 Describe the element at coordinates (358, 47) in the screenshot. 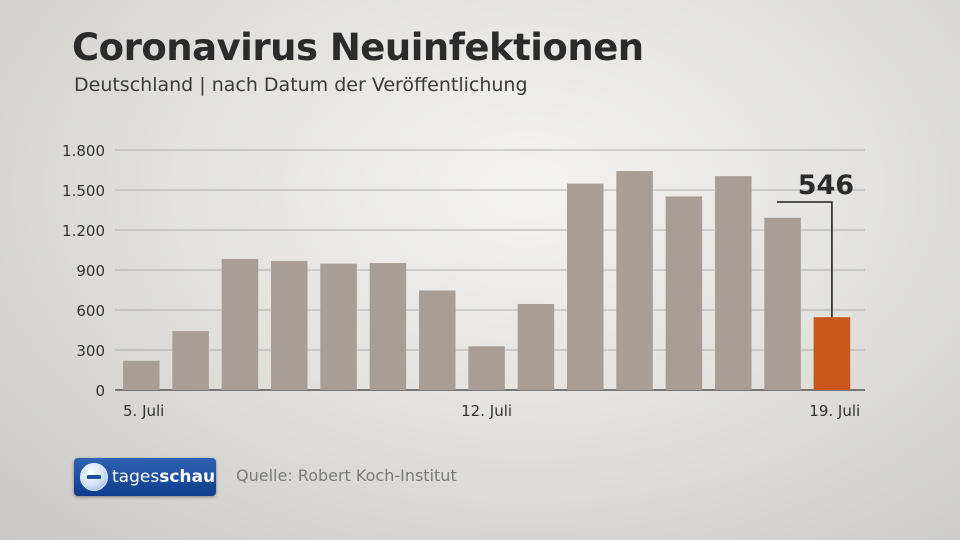

I see `chart-title: Coronavirus Neuinfektionen` at that location.